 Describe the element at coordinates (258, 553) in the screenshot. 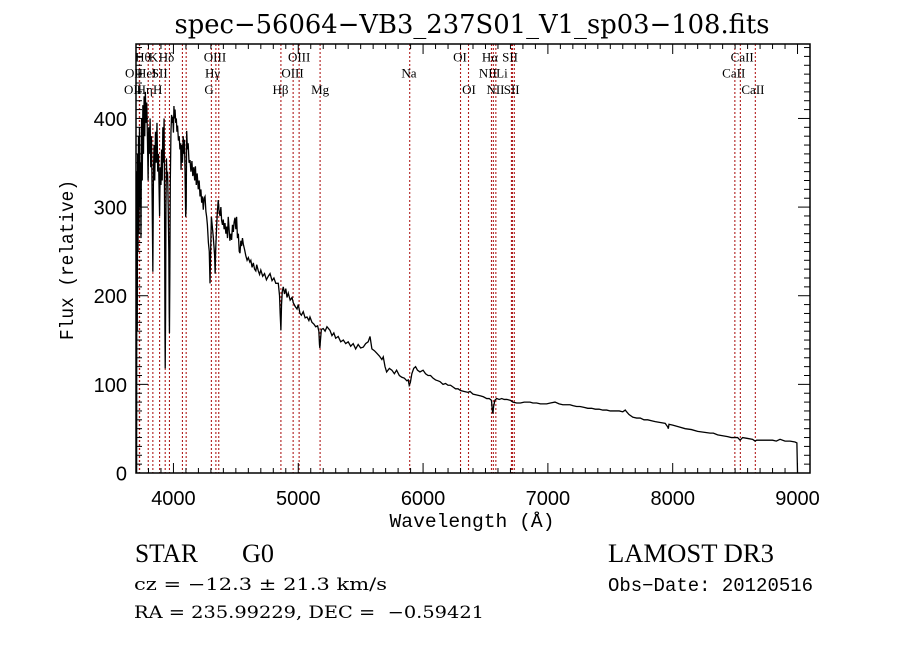

I see `spectral-subclass: G0` at that location.